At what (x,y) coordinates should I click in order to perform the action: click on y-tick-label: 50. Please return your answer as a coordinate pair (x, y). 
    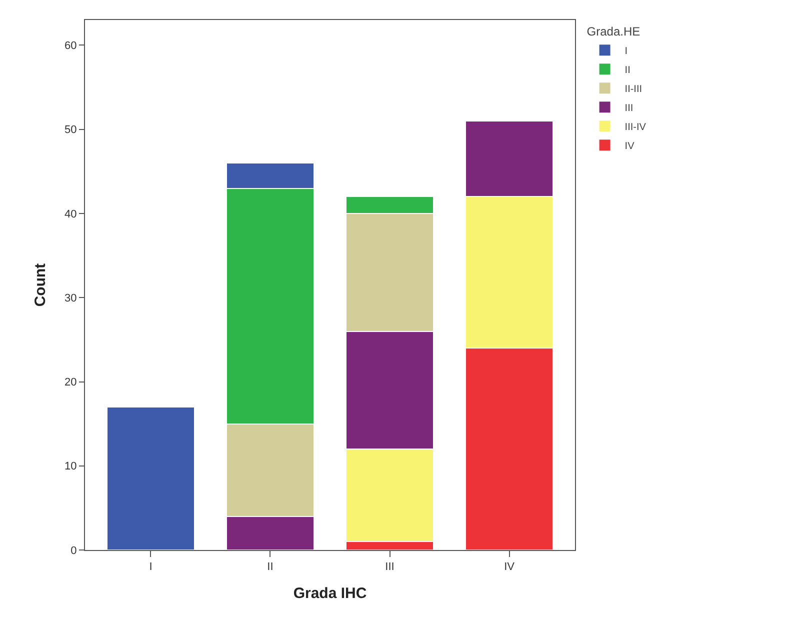
    Looking at the image, I should click on (70, 130).